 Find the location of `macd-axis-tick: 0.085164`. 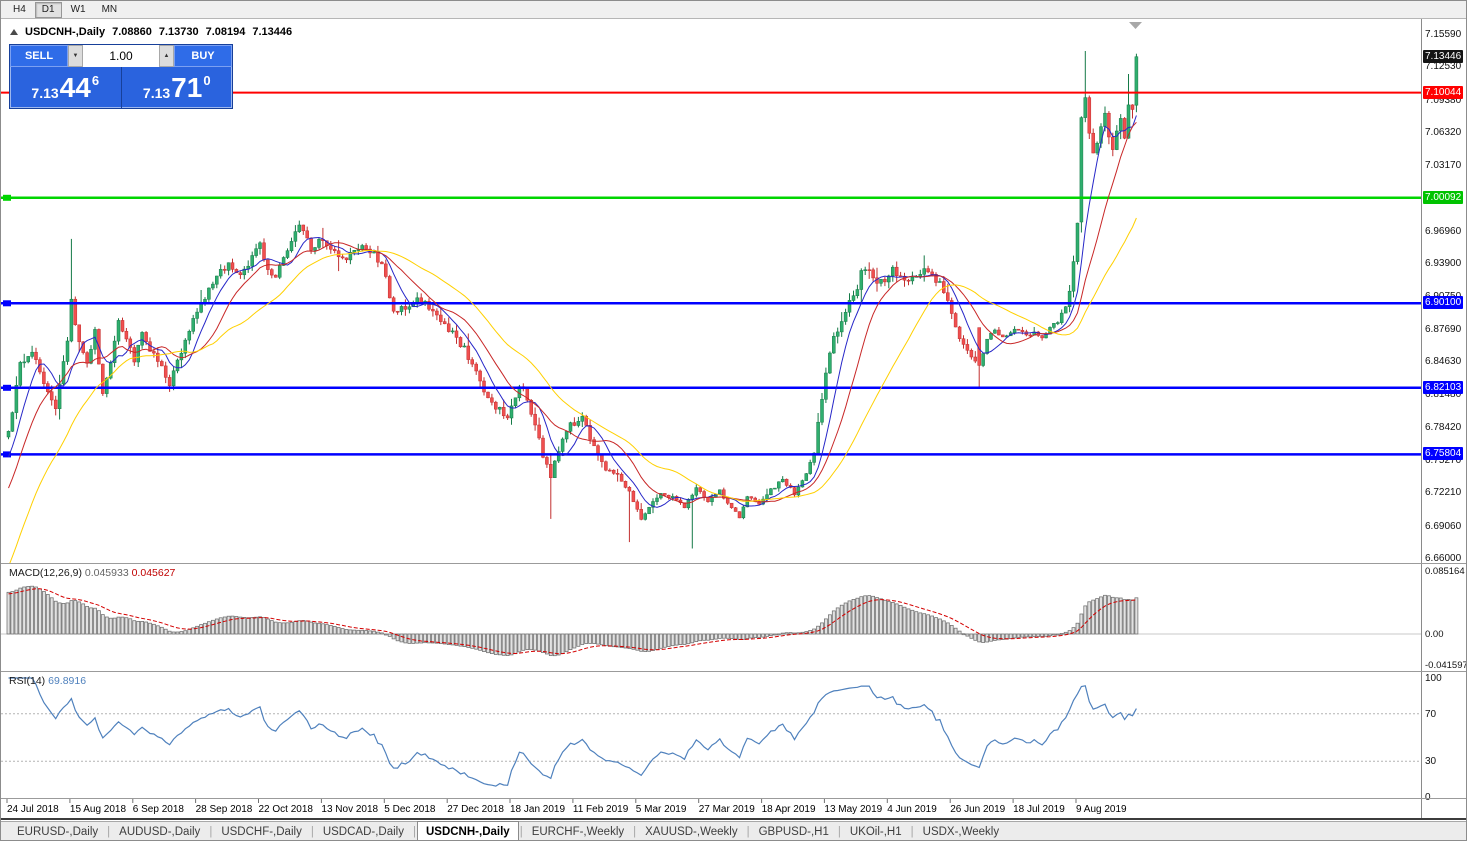

macd-axis-tick: 0.085164 is located at coordinates (1445, 571).